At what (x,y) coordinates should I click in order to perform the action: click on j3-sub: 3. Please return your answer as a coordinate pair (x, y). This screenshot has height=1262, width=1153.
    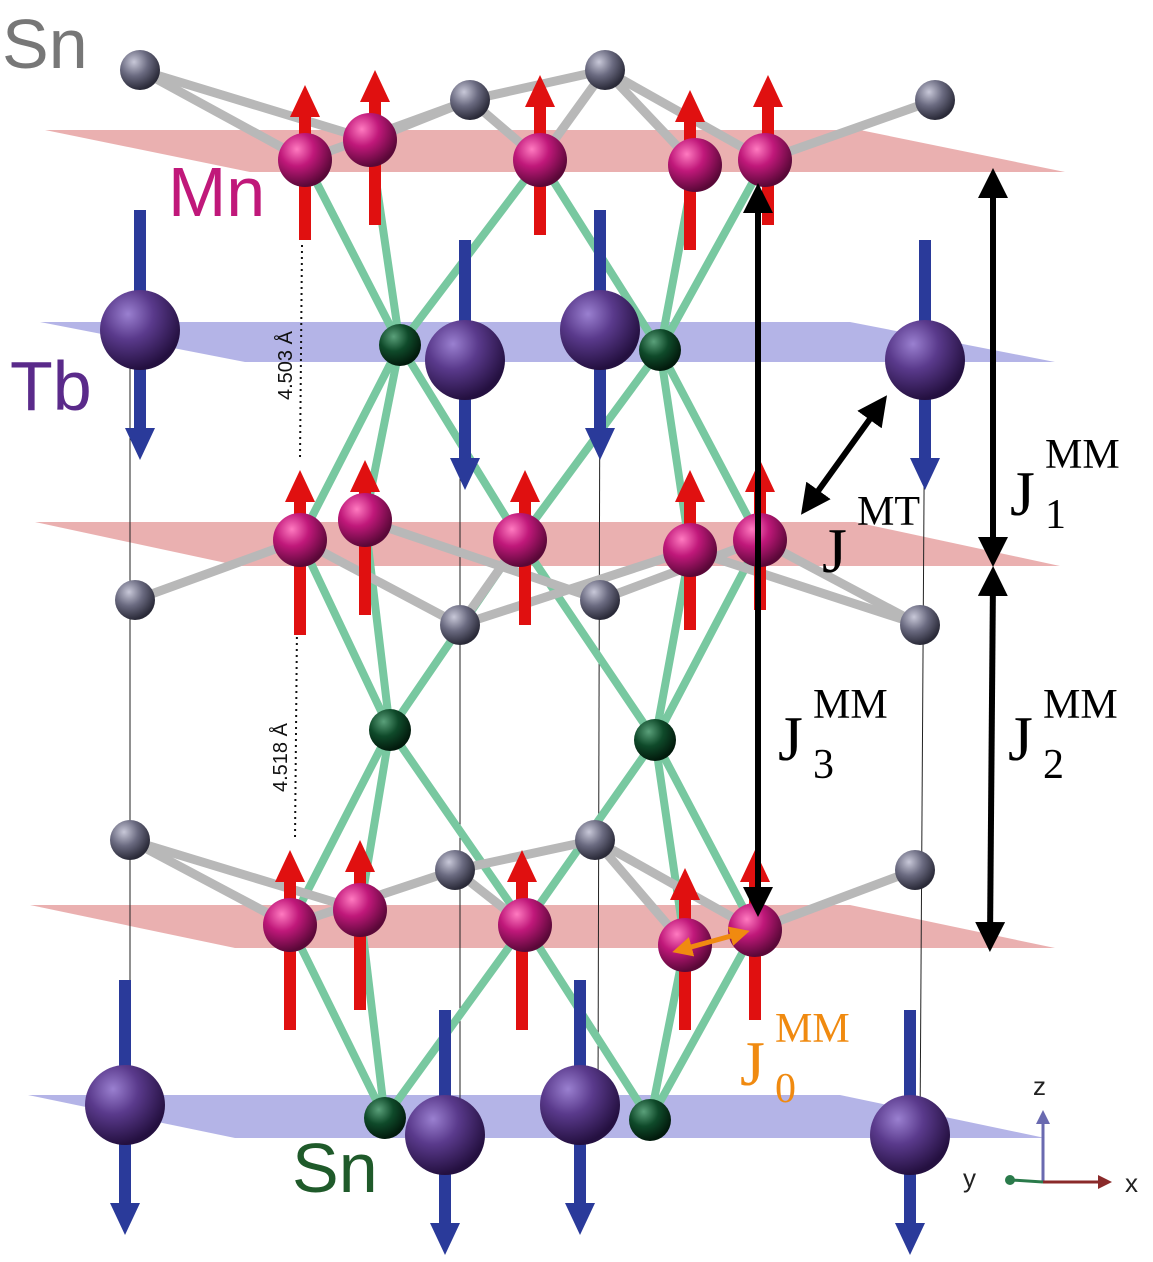
    Looking at the image, I should click on (823, 765).